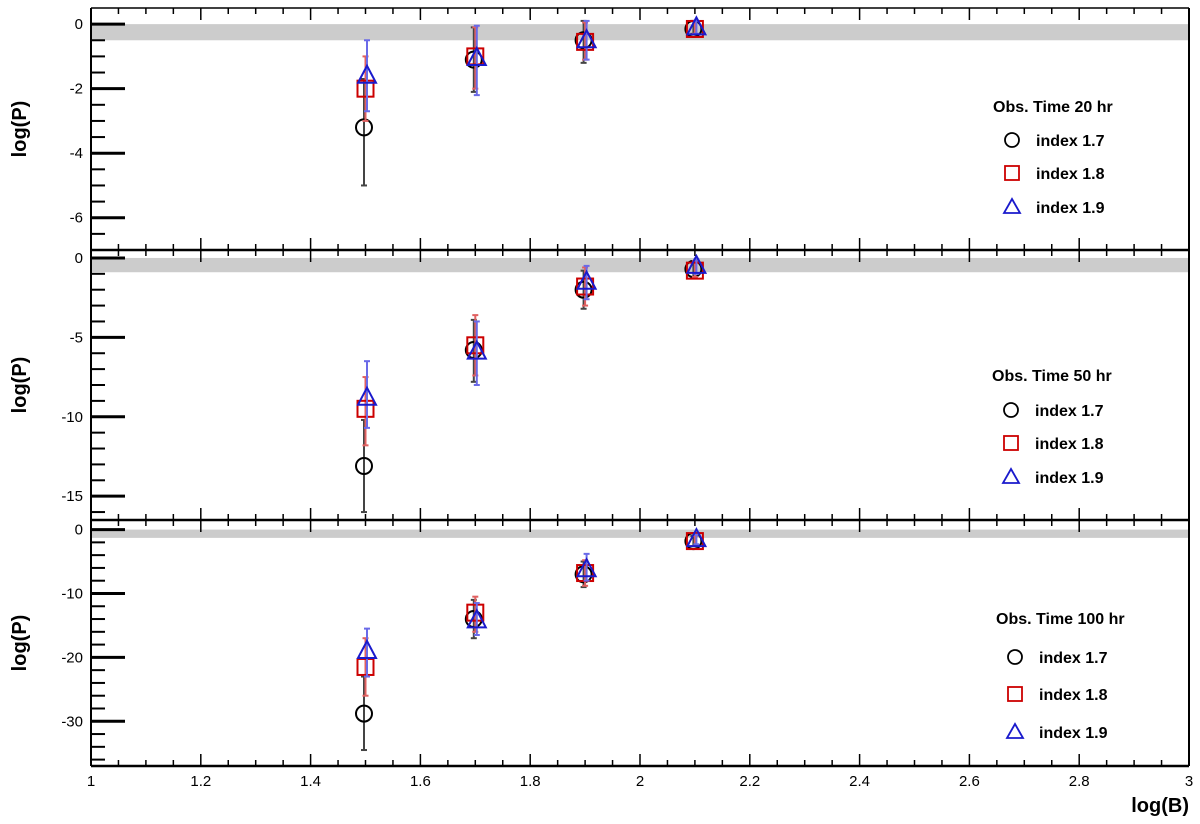  I want to click on y-tick-label: -4, so click(76, 153).